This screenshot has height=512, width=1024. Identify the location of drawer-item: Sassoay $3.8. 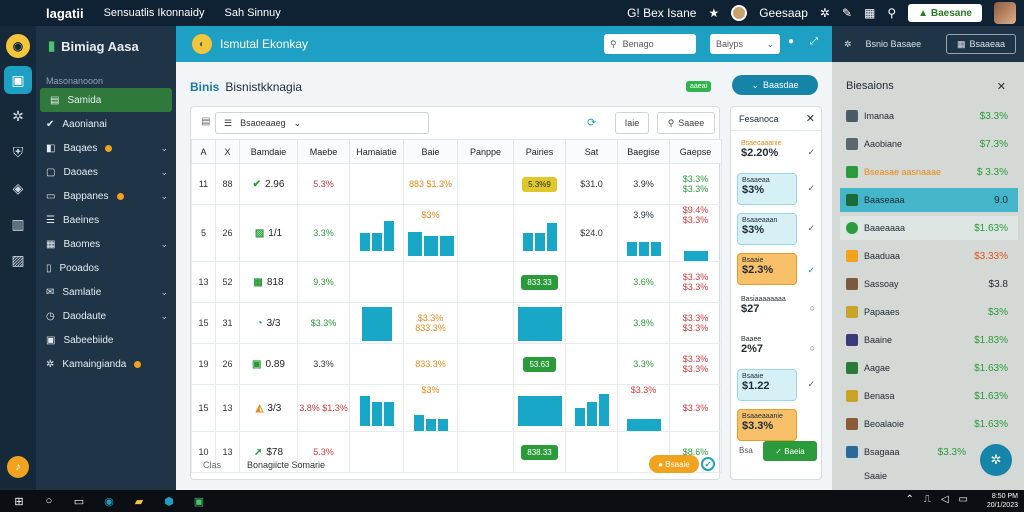
(929, 284).